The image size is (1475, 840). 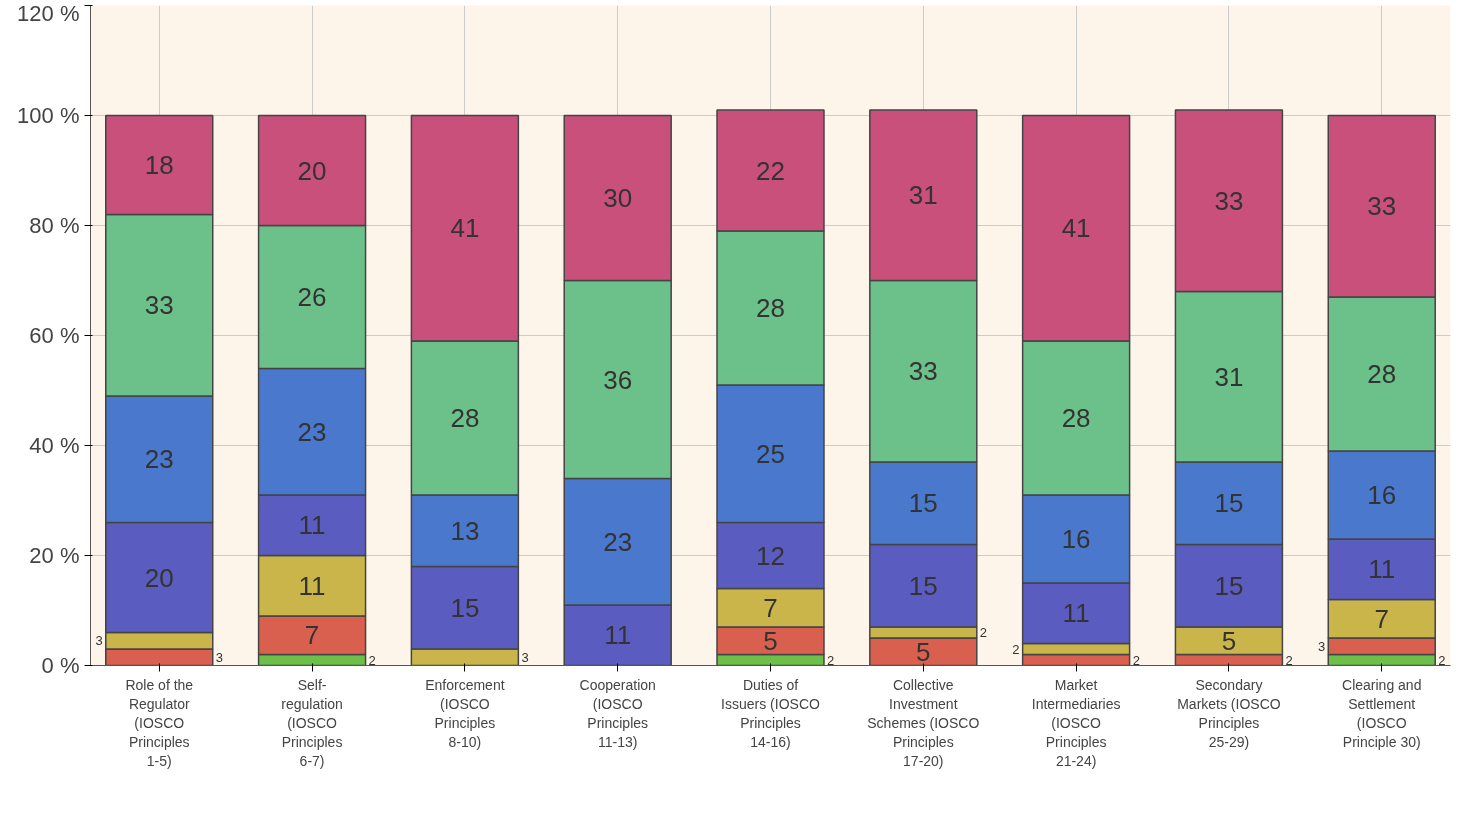 What do you see at coordinates (923, 723) in the screenshot?
I see `x-tick-label: Collective Investment Schemes (IOSCO Principles 17-20)` at bounding box center [923, 723].